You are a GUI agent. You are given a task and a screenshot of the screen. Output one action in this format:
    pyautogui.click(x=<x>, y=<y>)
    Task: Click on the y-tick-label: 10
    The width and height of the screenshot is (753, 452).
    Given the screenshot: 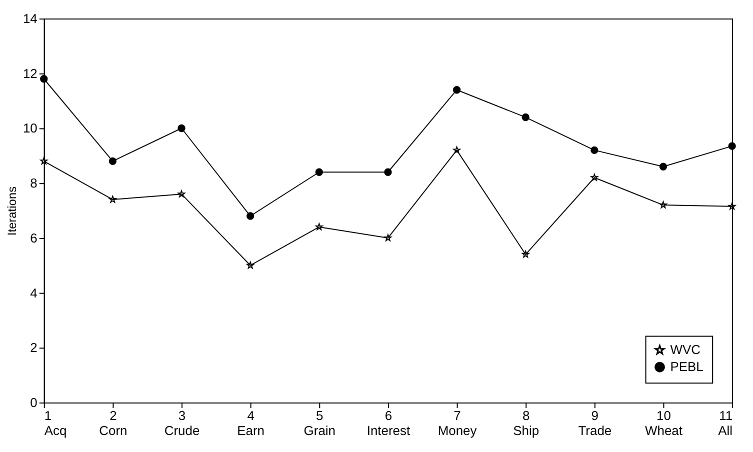 What is the action you would take?
    pyautogui.click(x=30, y=128)
    